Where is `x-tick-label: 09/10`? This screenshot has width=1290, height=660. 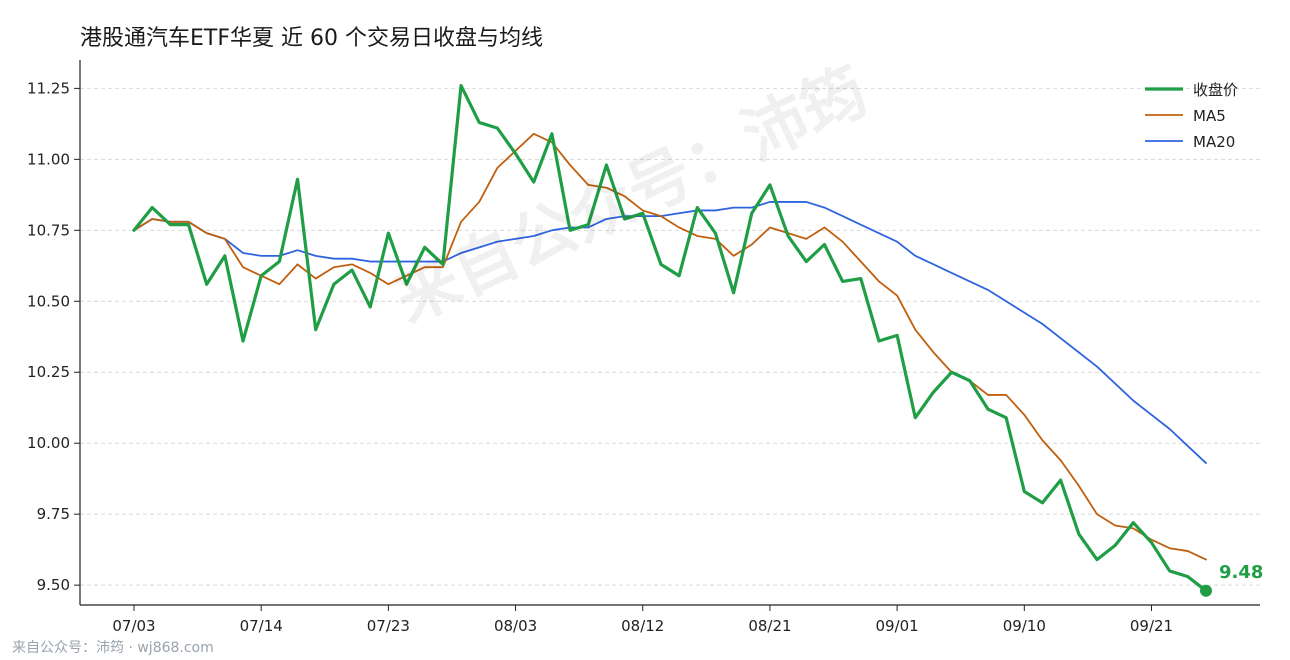 x-tick-label: 09/10 is located at coordinates (1024, 626).